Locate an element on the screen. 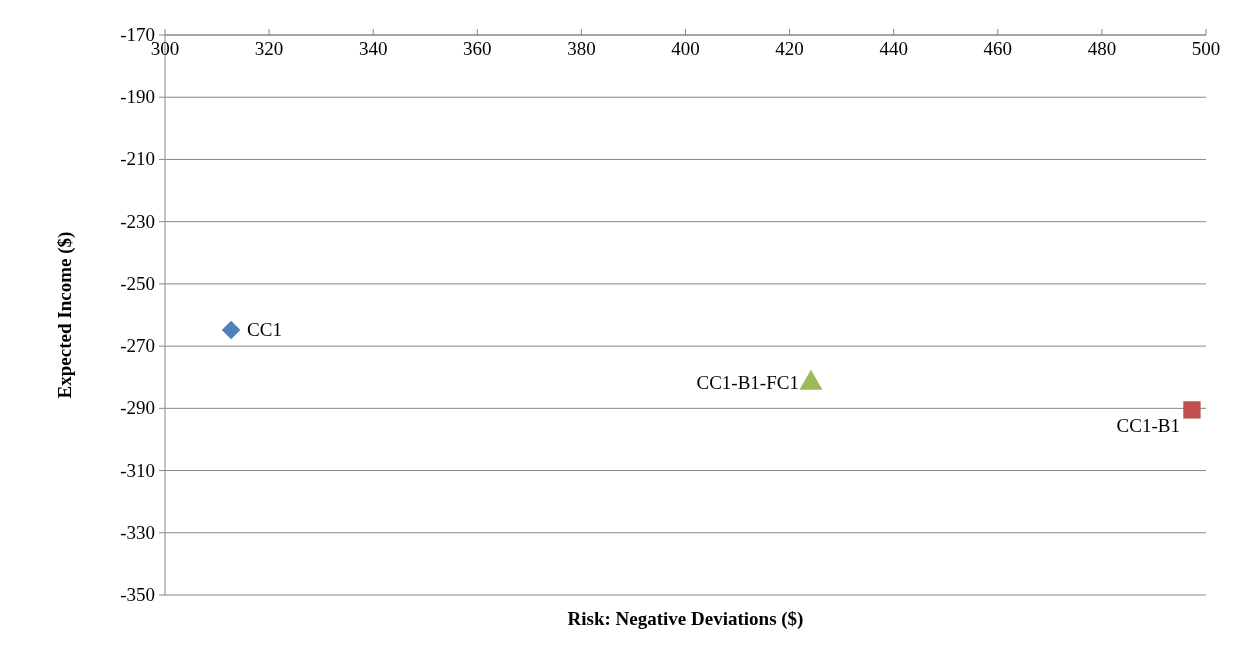  x-tick-label: 440 is located at coordinates (893, 48).